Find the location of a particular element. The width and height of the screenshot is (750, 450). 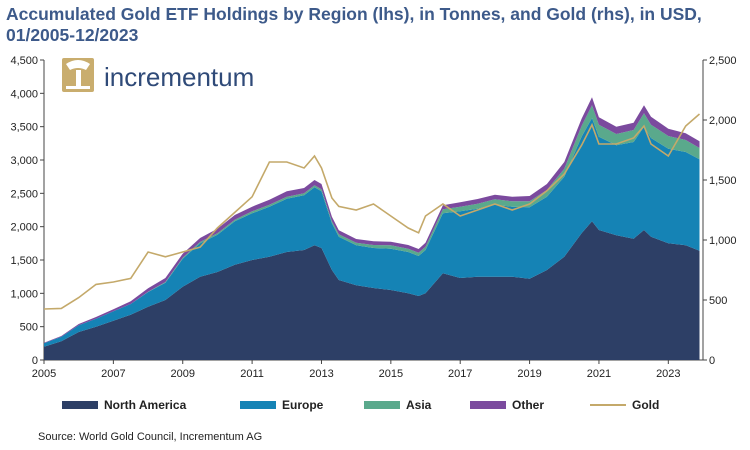

y-left-tick-label: 500 is located at coordinates (29, 328).